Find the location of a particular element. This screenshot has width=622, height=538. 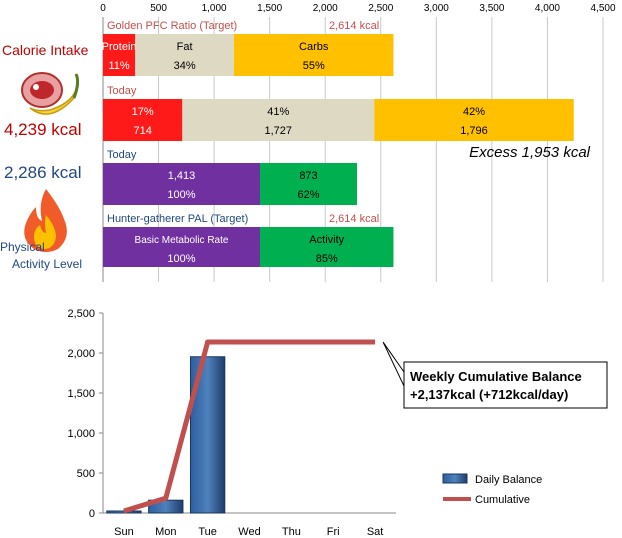

x-tick-label: Wed is located at coordinates (249, 532).